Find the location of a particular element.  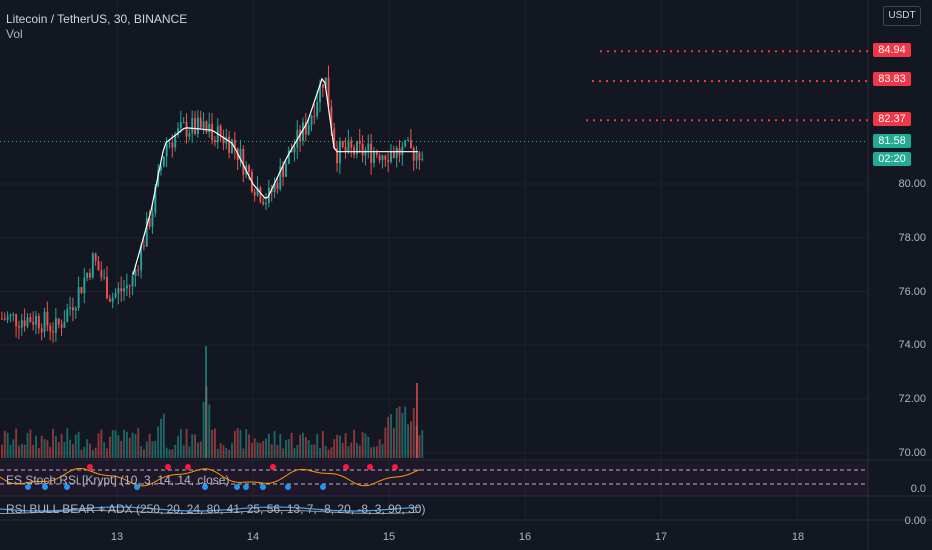

stoch-k-line is located at coordinates (210, 477).